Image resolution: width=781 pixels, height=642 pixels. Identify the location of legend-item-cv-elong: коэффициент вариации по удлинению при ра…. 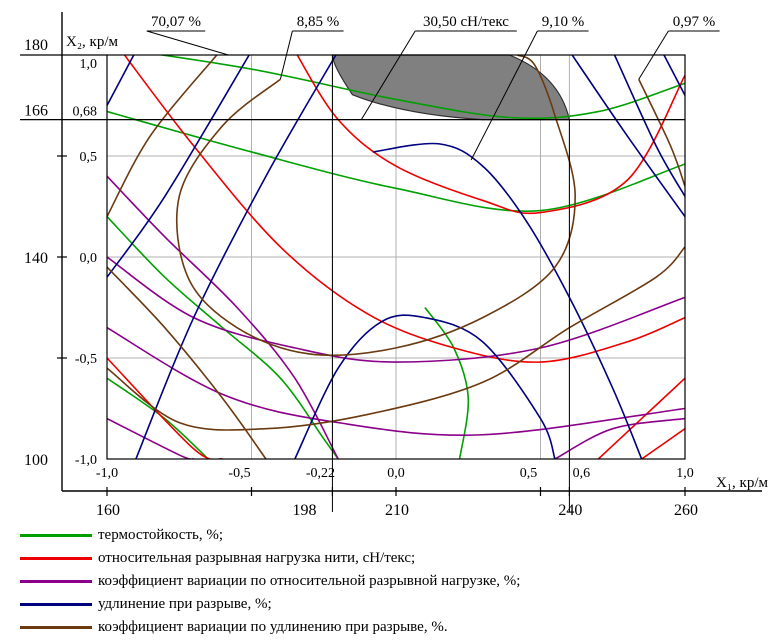
(390, 627).